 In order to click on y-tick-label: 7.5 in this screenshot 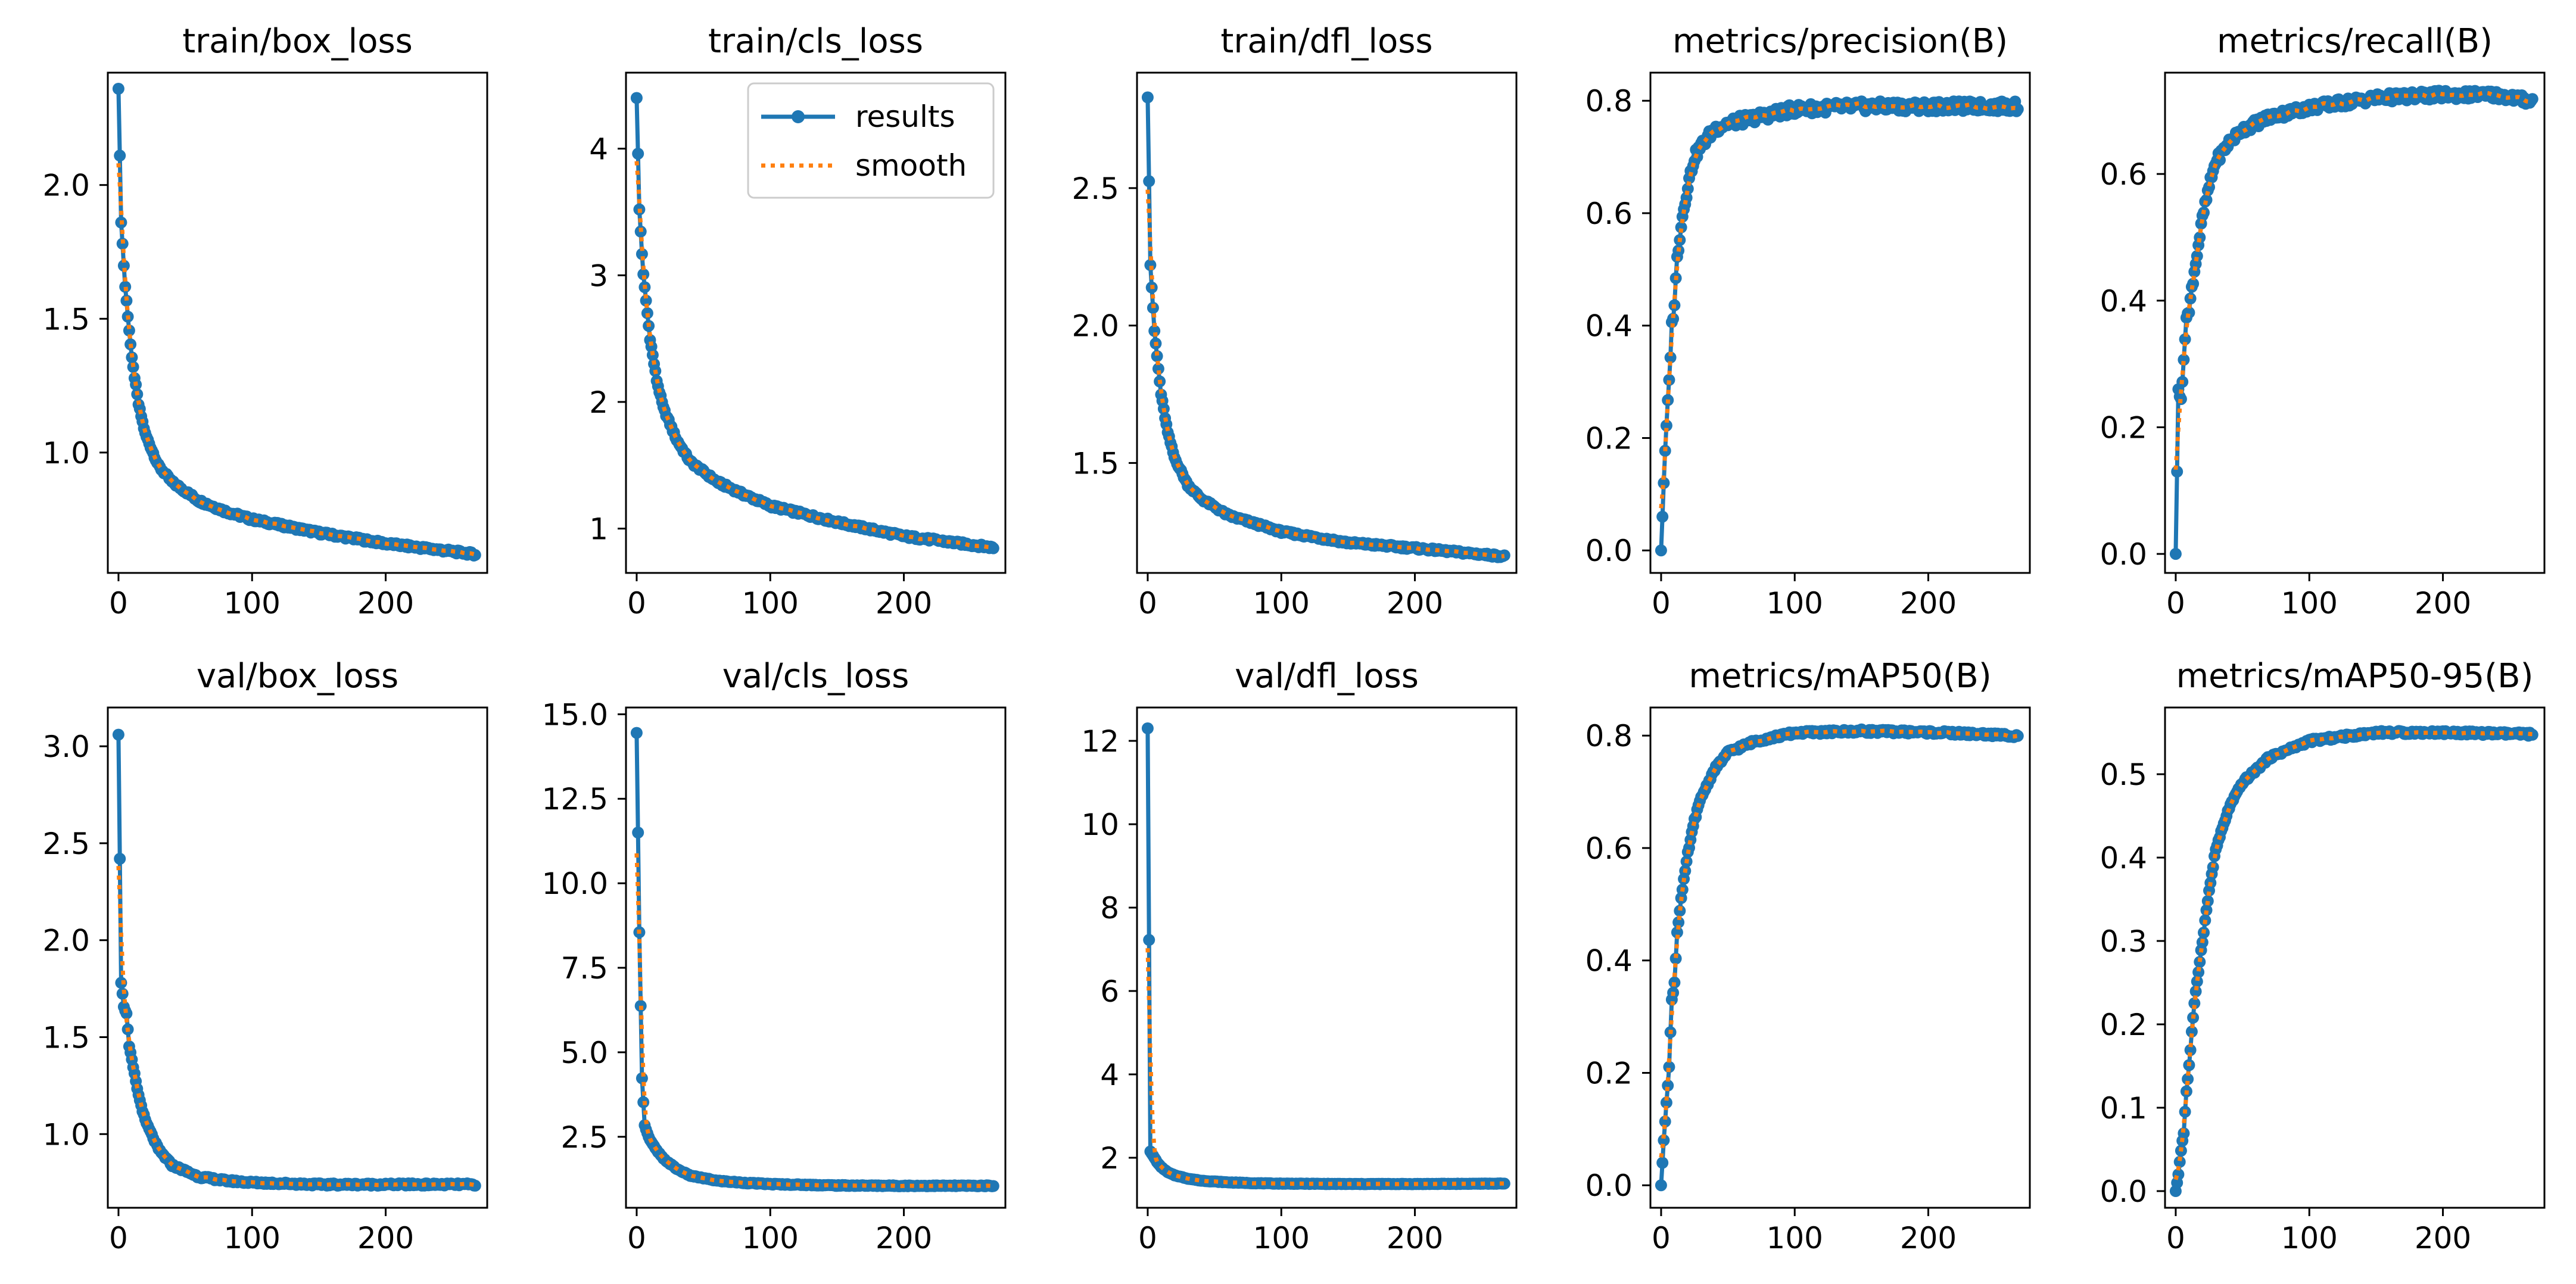, I will do `click(584, 968)`.